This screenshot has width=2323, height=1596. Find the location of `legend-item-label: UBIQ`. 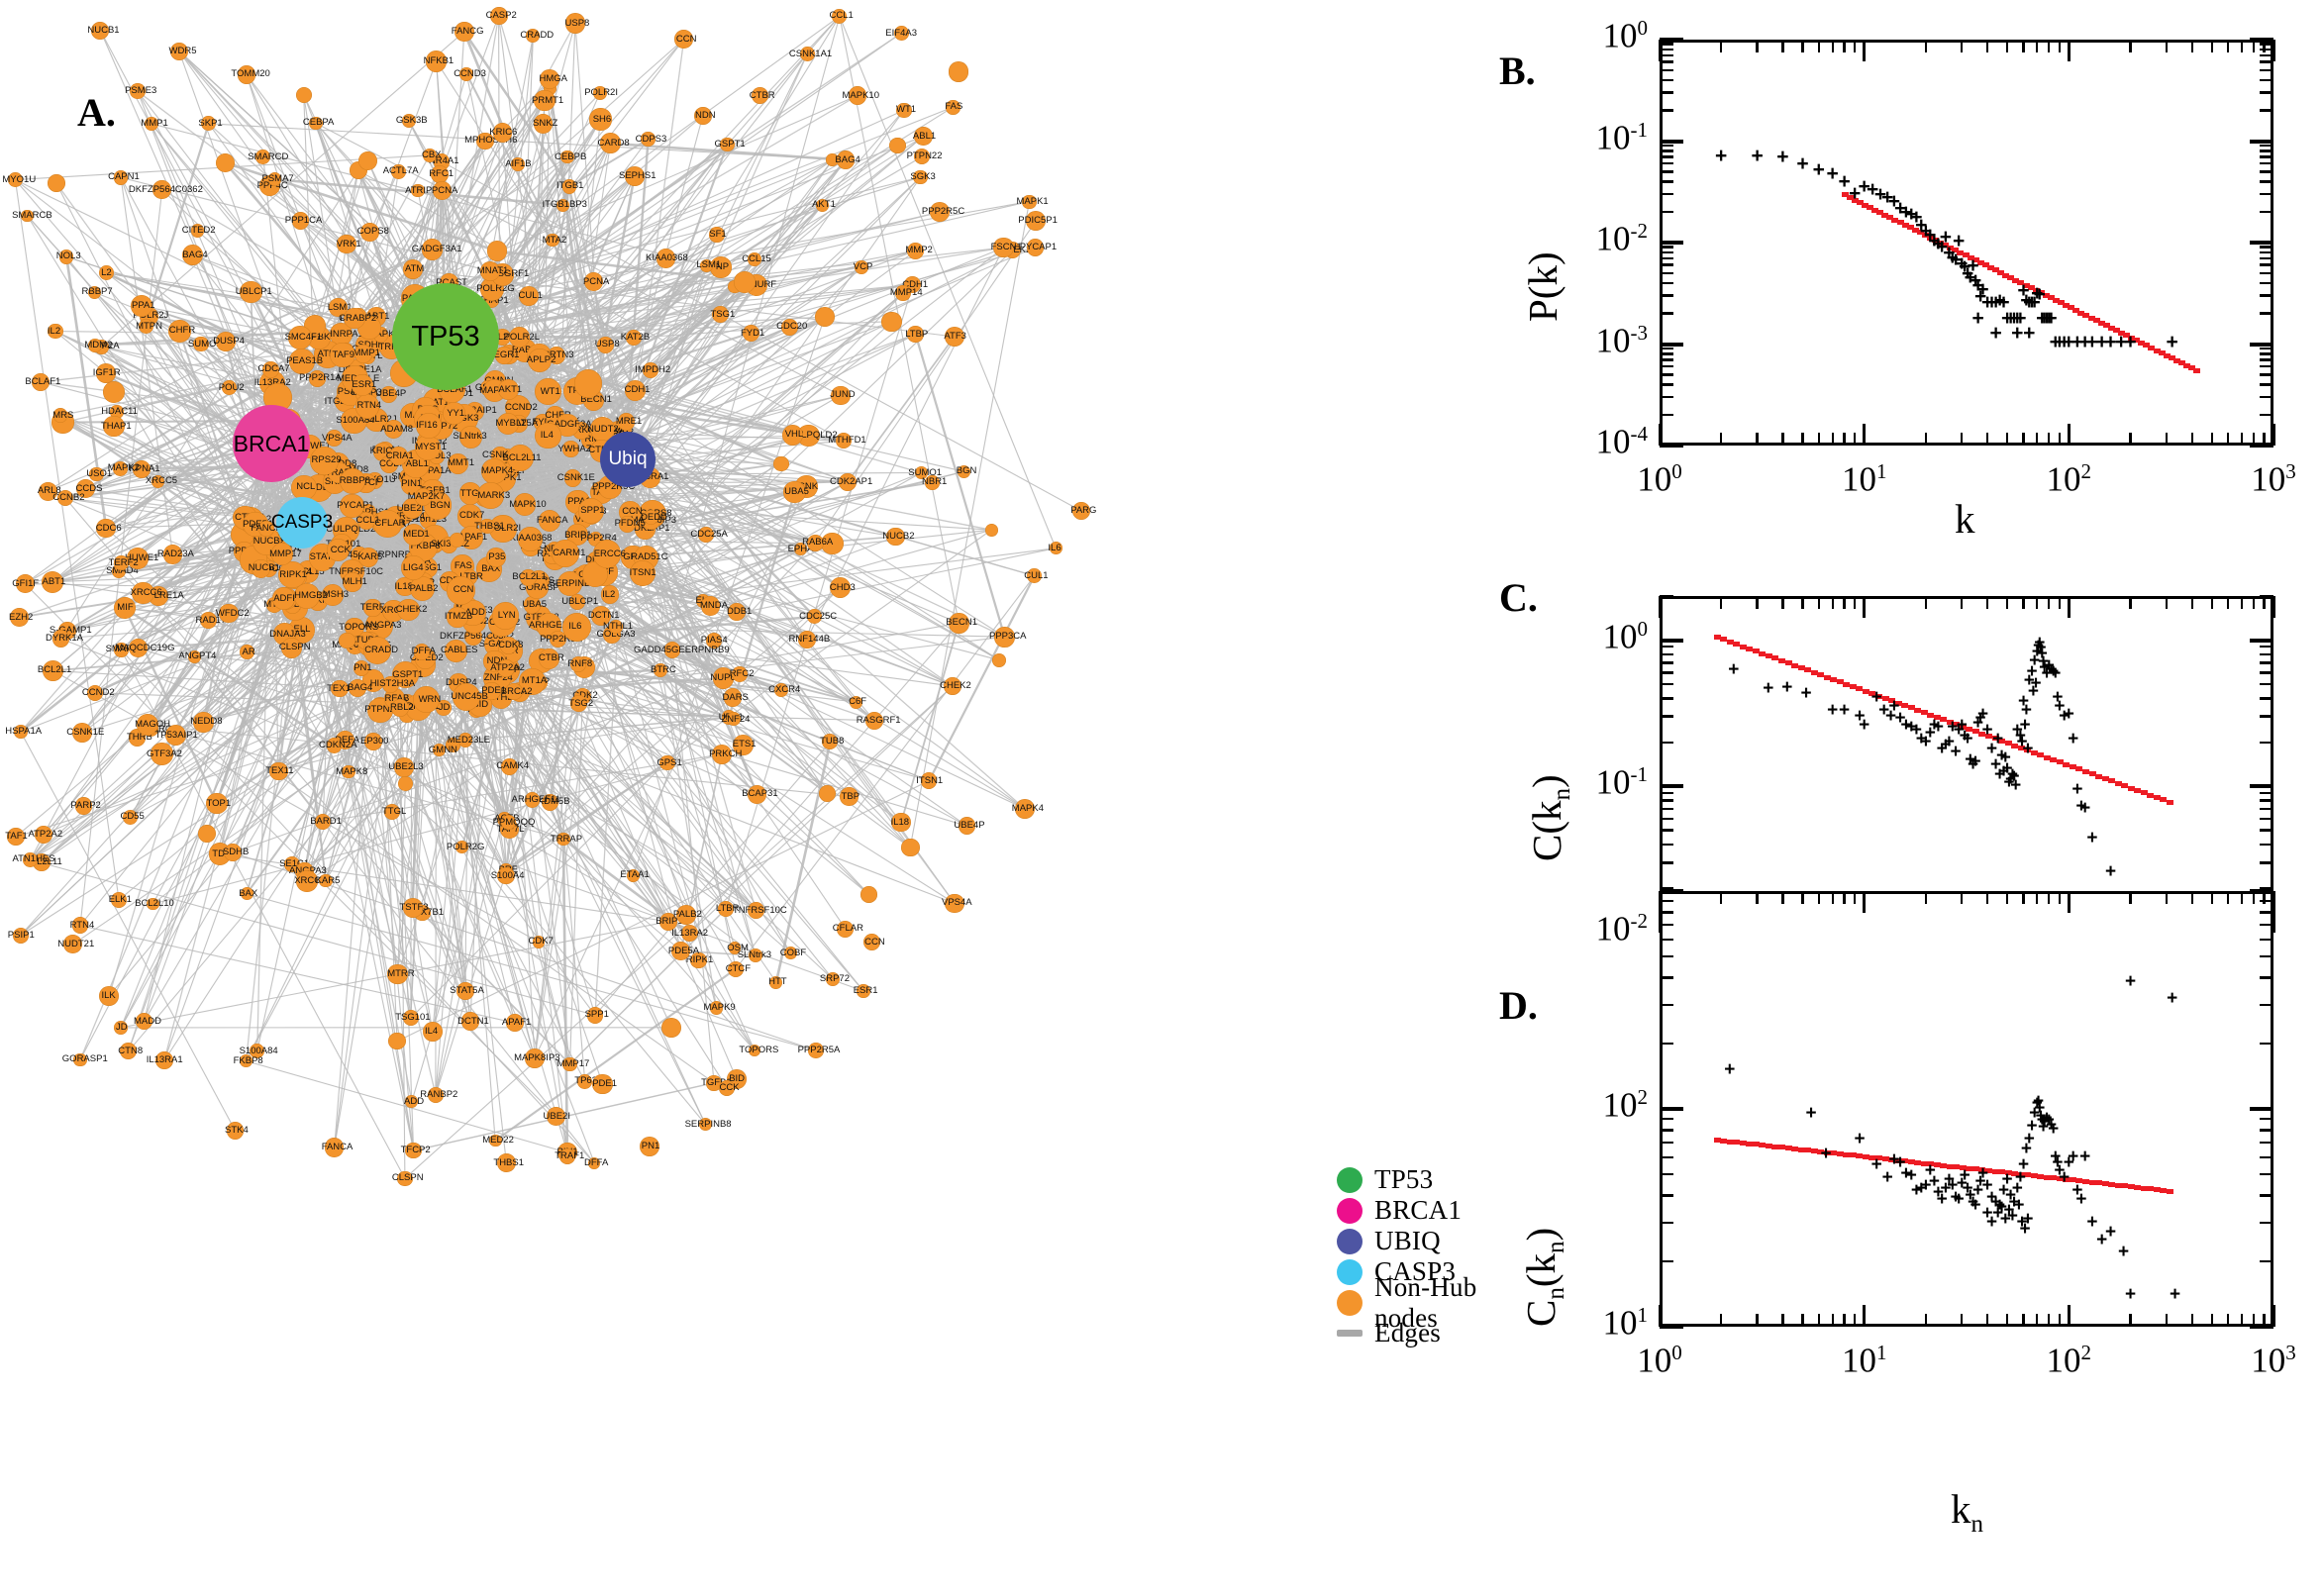

legend-item-label: UBIQ is located at coordinates (1407, 1240).